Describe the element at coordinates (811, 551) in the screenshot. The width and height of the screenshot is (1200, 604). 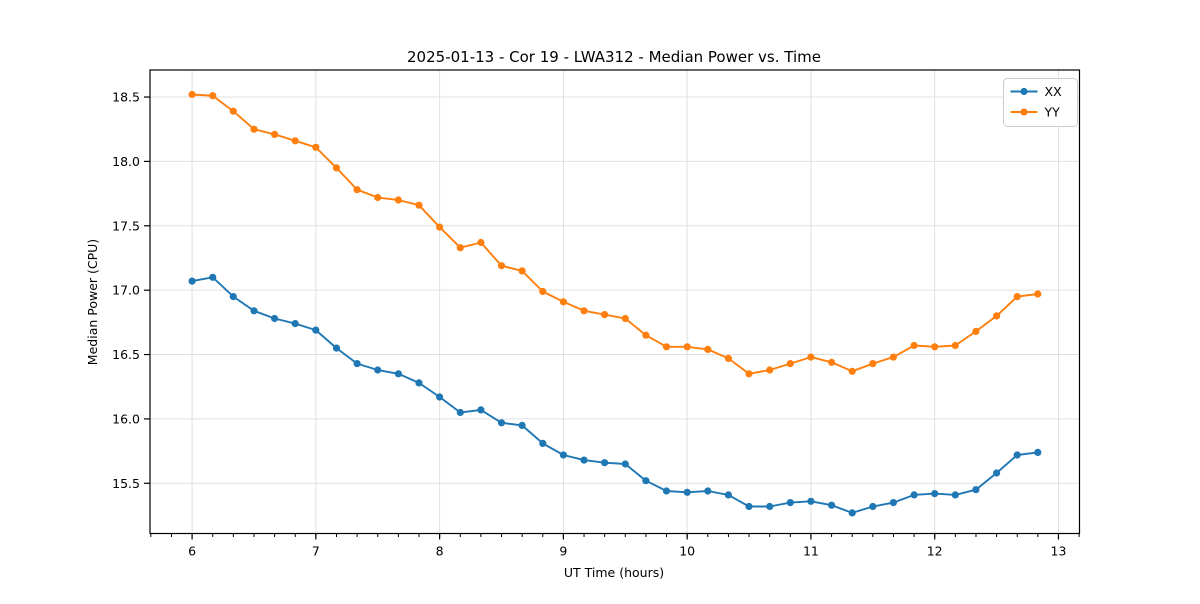
I see `x-tick-label: 11` at that location.